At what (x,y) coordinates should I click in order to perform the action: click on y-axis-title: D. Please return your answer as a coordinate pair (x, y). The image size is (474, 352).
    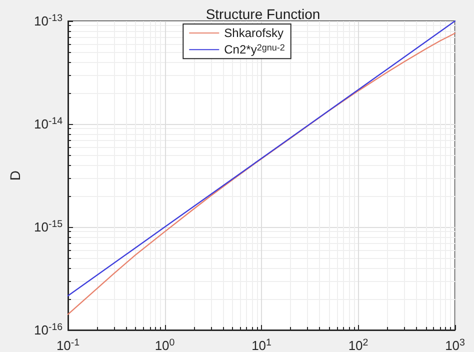
    Looking at the image, I should click on (15, 175).